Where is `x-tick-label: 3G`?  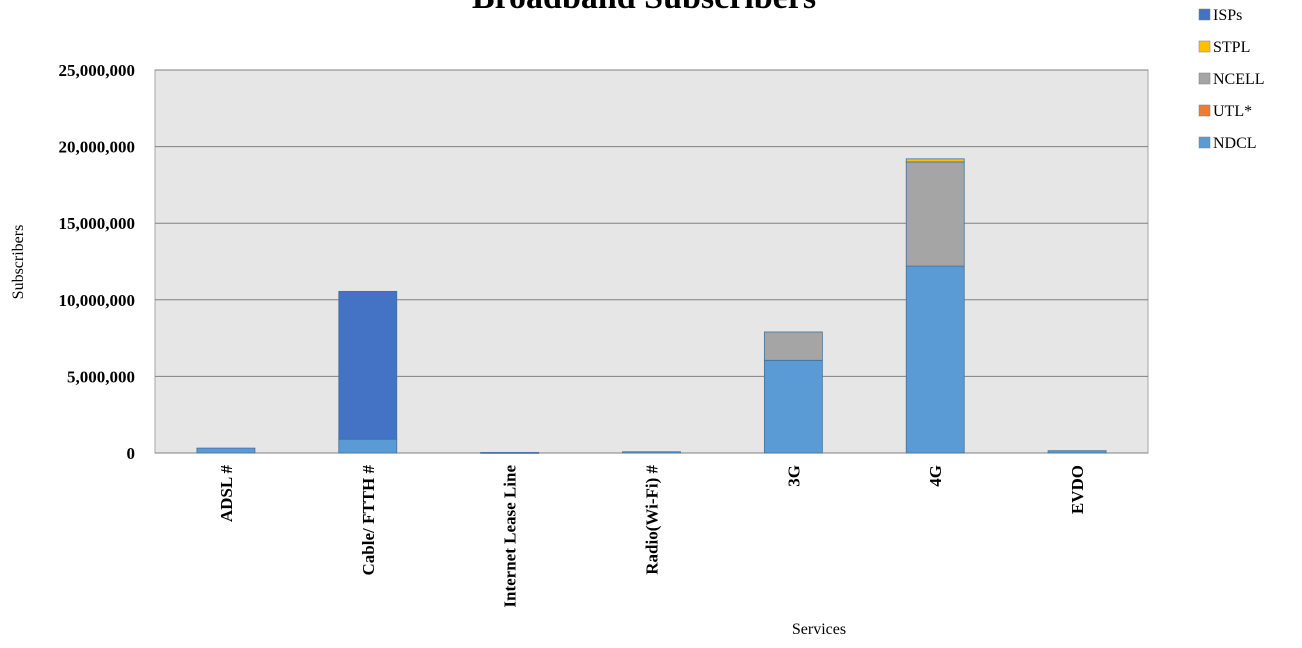
x-tick-label: 3G is located at coordinates (793, 476).